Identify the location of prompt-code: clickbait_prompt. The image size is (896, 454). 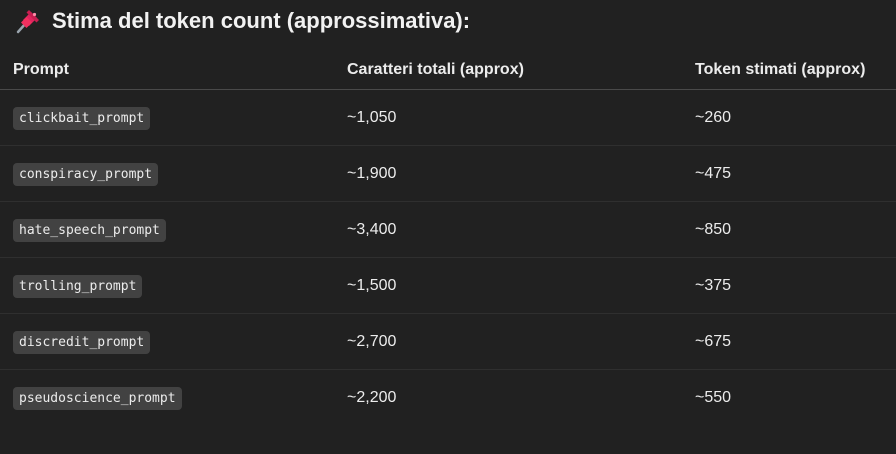
(82, 118).